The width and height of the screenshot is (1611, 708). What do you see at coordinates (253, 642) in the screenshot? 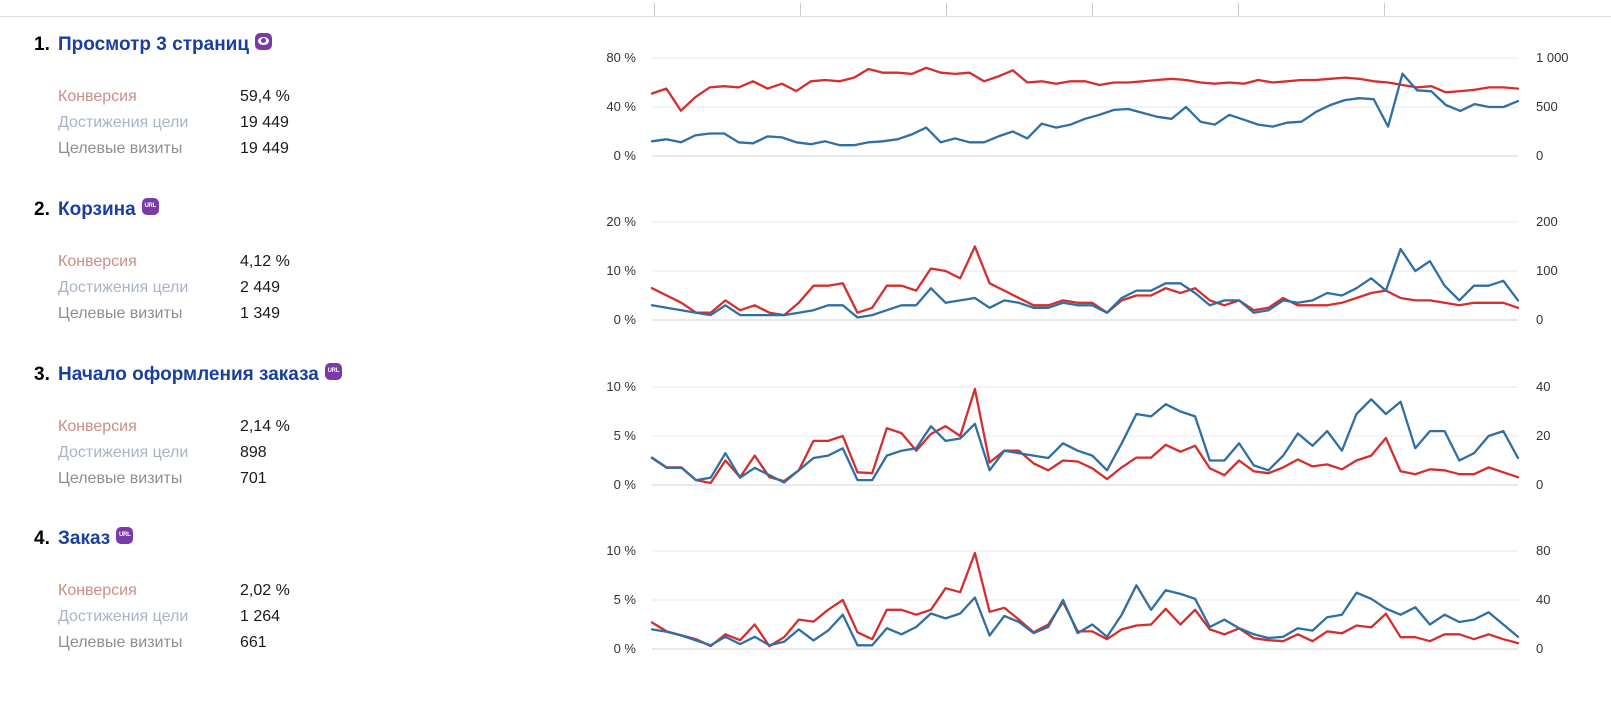
I see `visits-value: 661` at bounding box center [253, 642].